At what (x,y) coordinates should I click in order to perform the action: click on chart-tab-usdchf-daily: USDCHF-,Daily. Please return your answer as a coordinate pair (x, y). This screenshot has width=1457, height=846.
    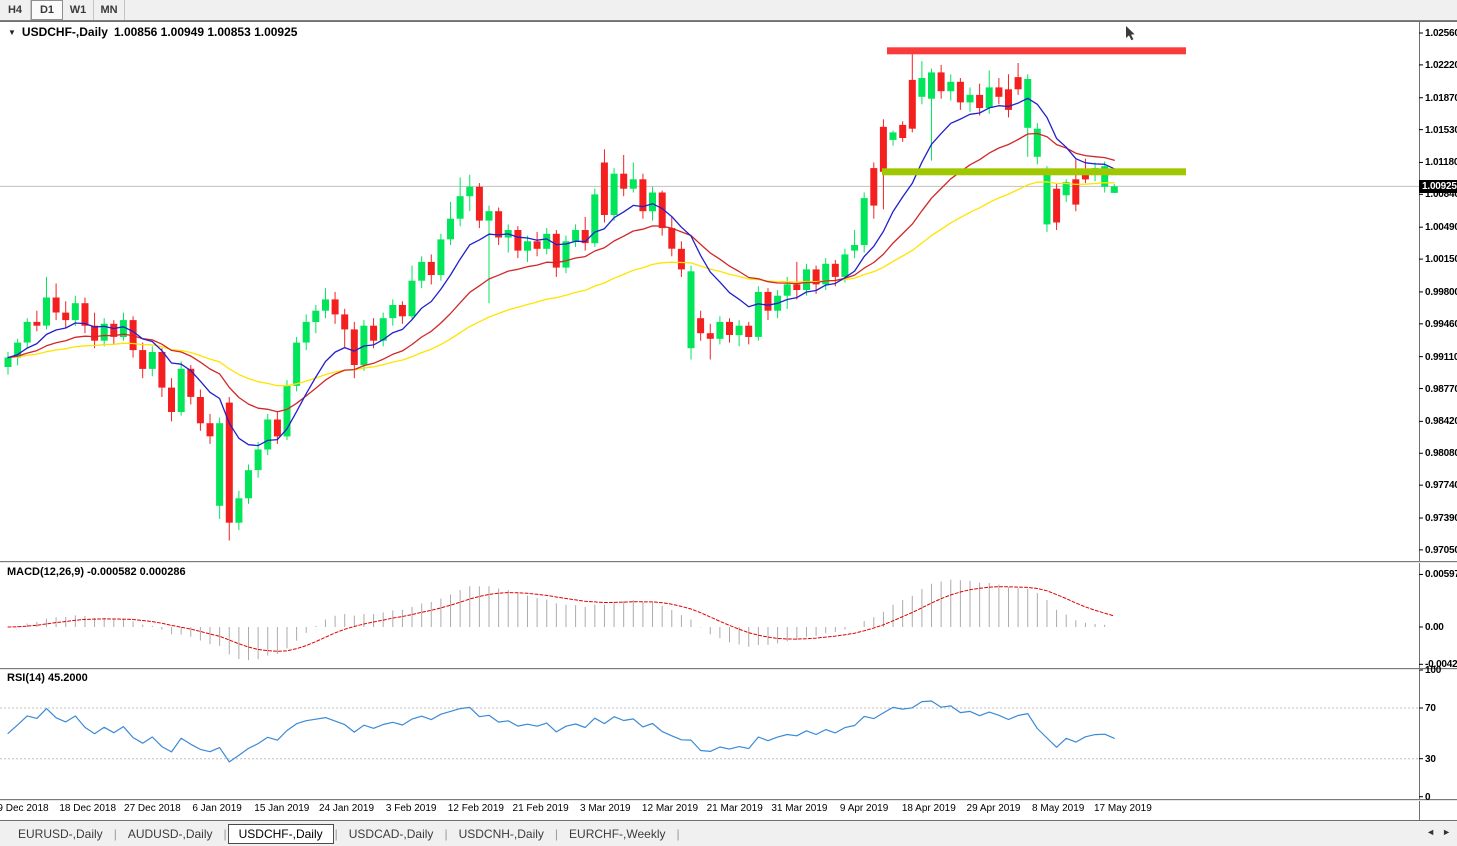
    Looking at the image, I should click on (280, 833).